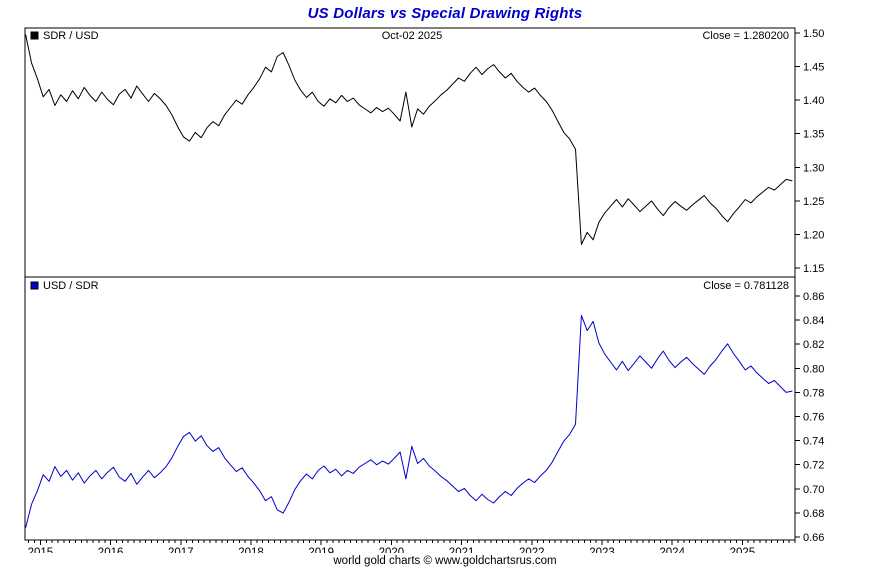 The image size is (890, 575). Describe the element at coordinates (813, 538) in the screenshot. I see `svg-text: 0.66` at that location.